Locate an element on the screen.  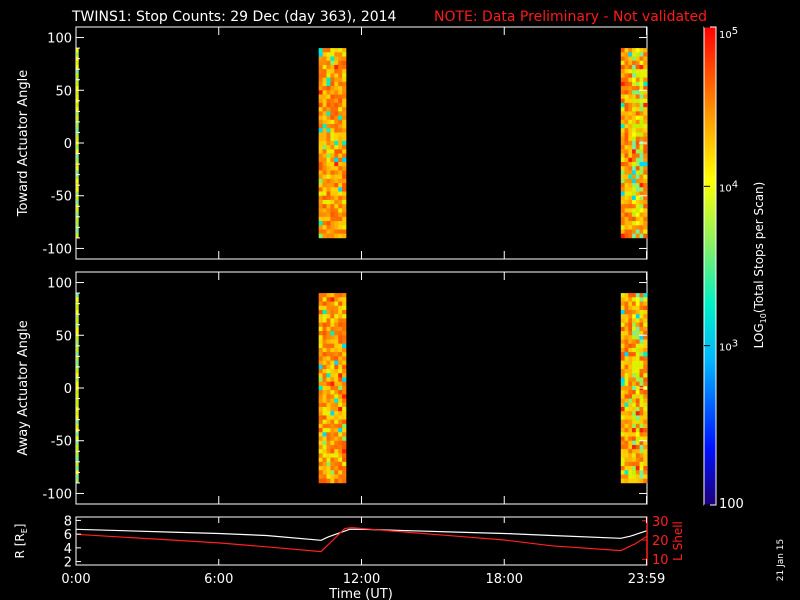
r-tick-label: 8 is located at coordinates (68, 521).